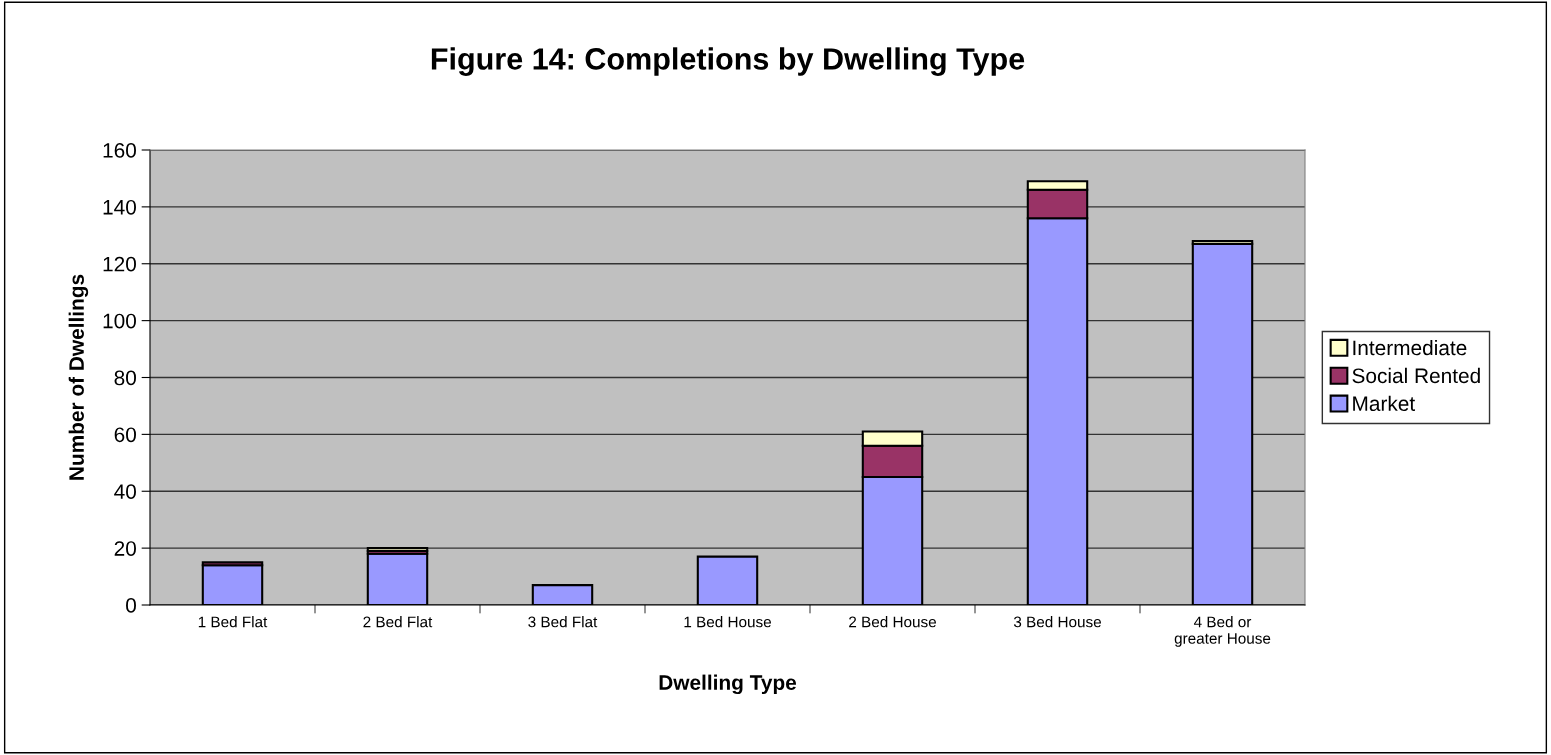 This screenshot has width=1551, height=755. What do you see at coordinates (119, 321) in the screenshot?
I see `y-tick-label: 100` at bounding box center [119, 321].